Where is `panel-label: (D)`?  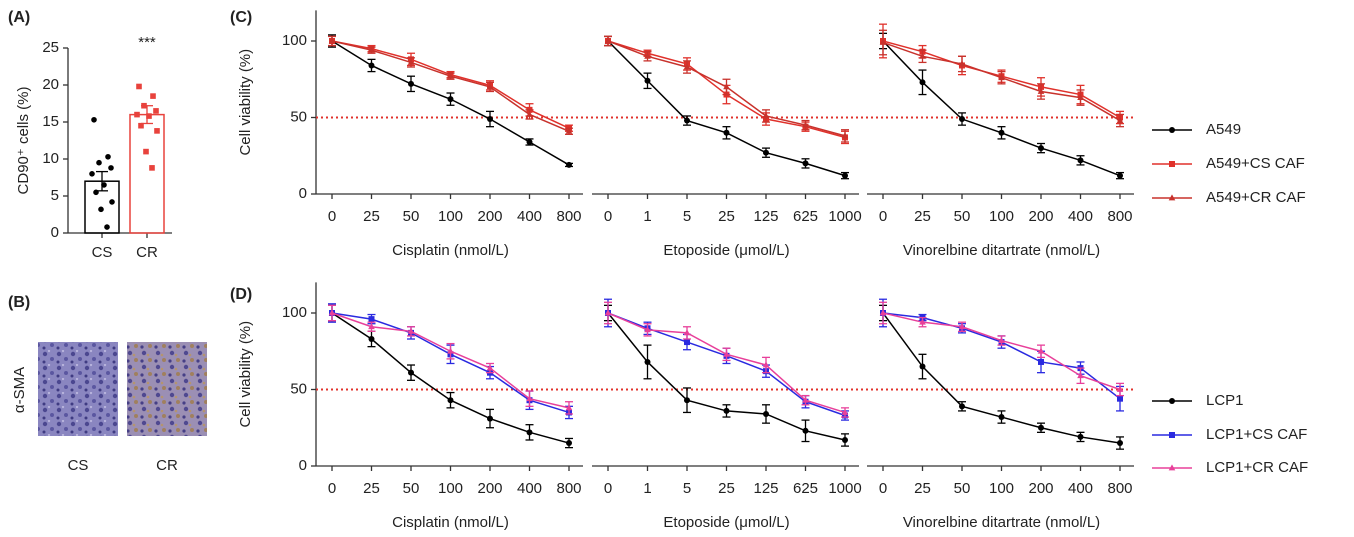
panel-label: (D) is located at coordinates (241, 294).